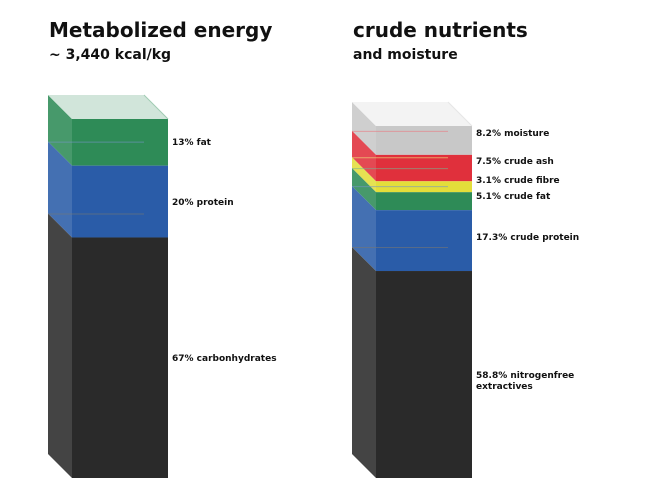 This screenshot has width=653, height=502. Describe the element at coordinates (364, 362) in the screenshot. I see `segment-side-58-8-nitrogenfree-extractives` at that location.